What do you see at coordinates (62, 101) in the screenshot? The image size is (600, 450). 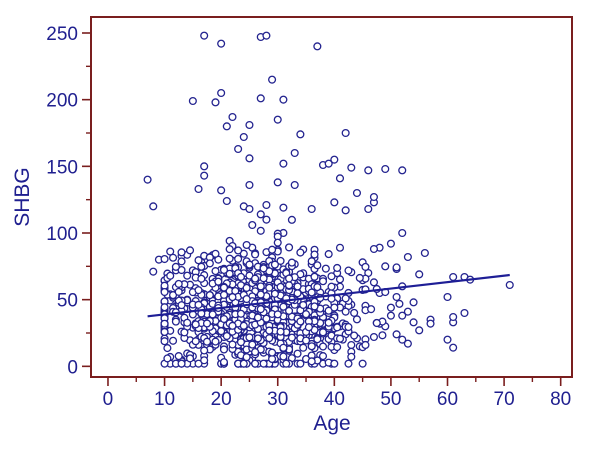 I see `y-tick-label: 200` at bounding box center [62, 101].